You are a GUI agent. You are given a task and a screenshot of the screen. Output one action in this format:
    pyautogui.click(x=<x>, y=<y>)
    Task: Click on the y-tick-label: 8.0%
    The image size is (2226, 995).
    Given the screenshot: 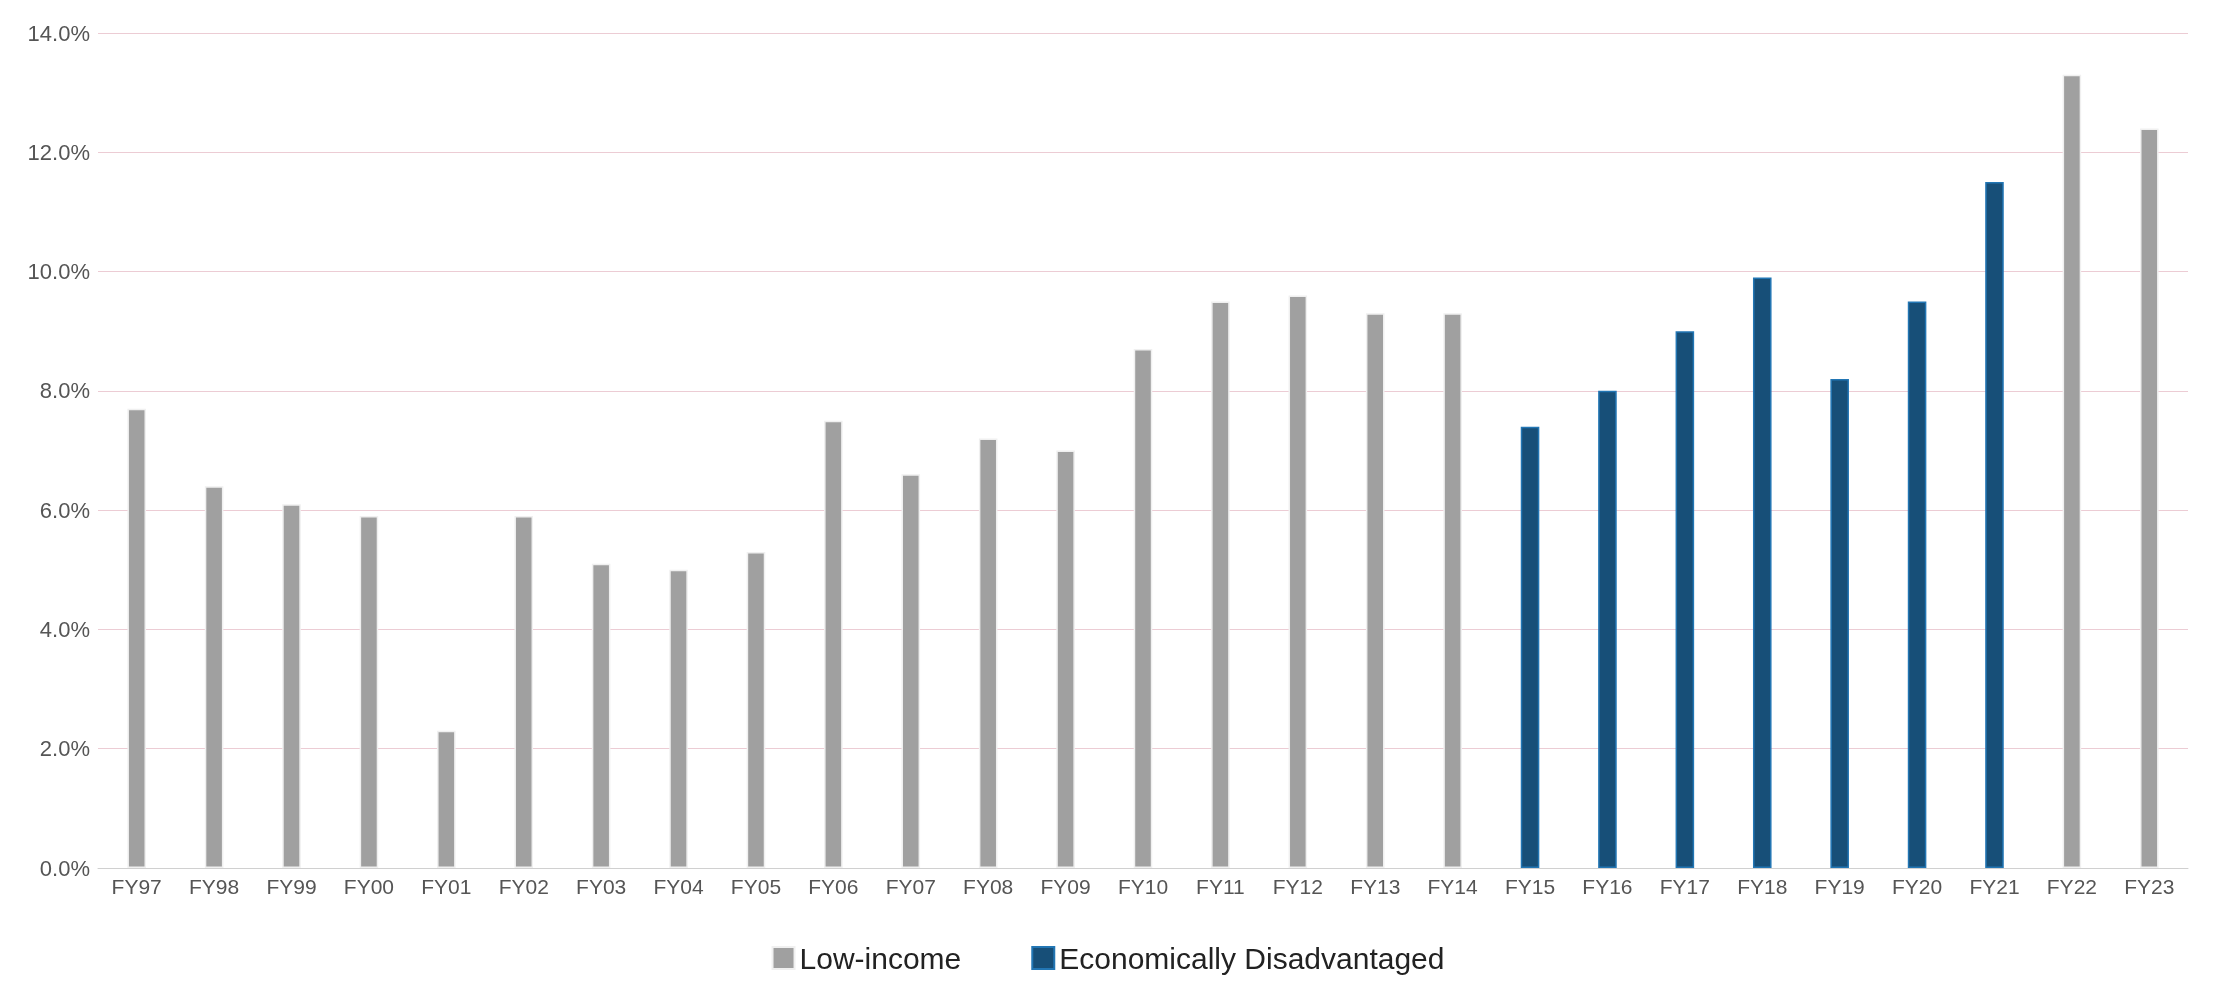 What is the action you would take?
    pyautogui.click(x=64, y=391)
    